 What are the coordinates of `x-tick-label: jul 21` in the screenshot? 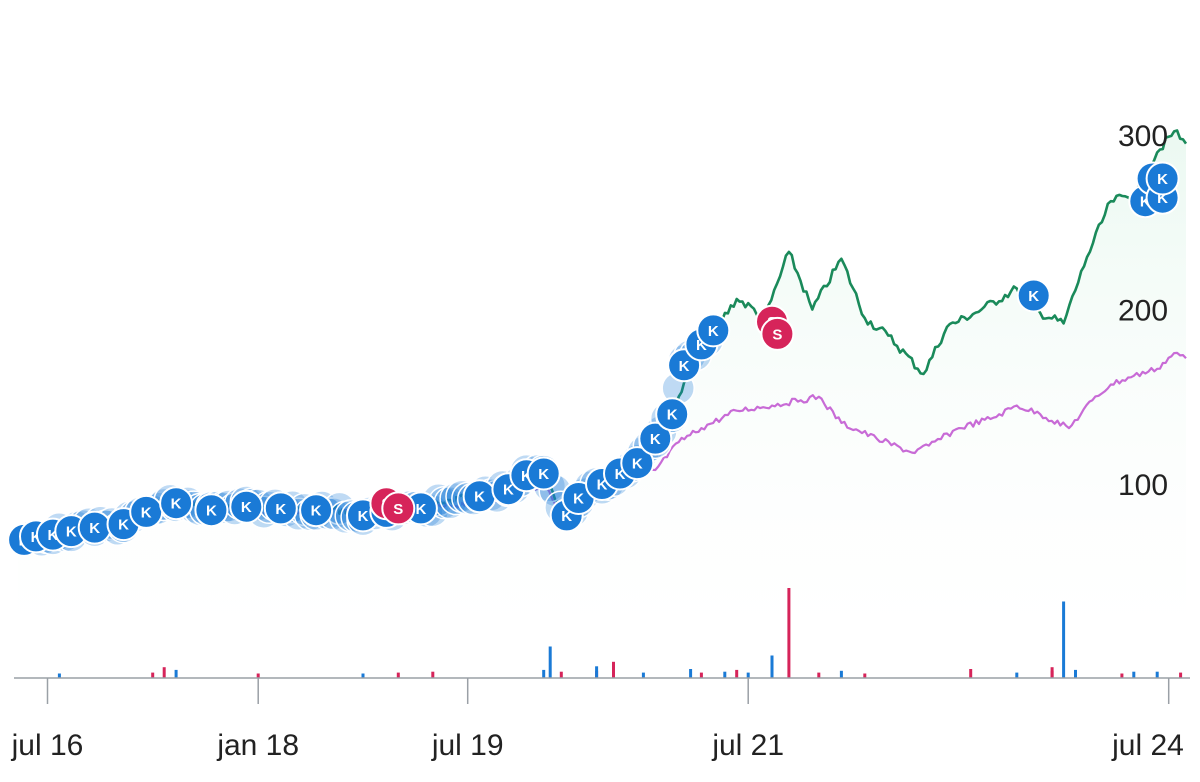 It's located at (747, 745).